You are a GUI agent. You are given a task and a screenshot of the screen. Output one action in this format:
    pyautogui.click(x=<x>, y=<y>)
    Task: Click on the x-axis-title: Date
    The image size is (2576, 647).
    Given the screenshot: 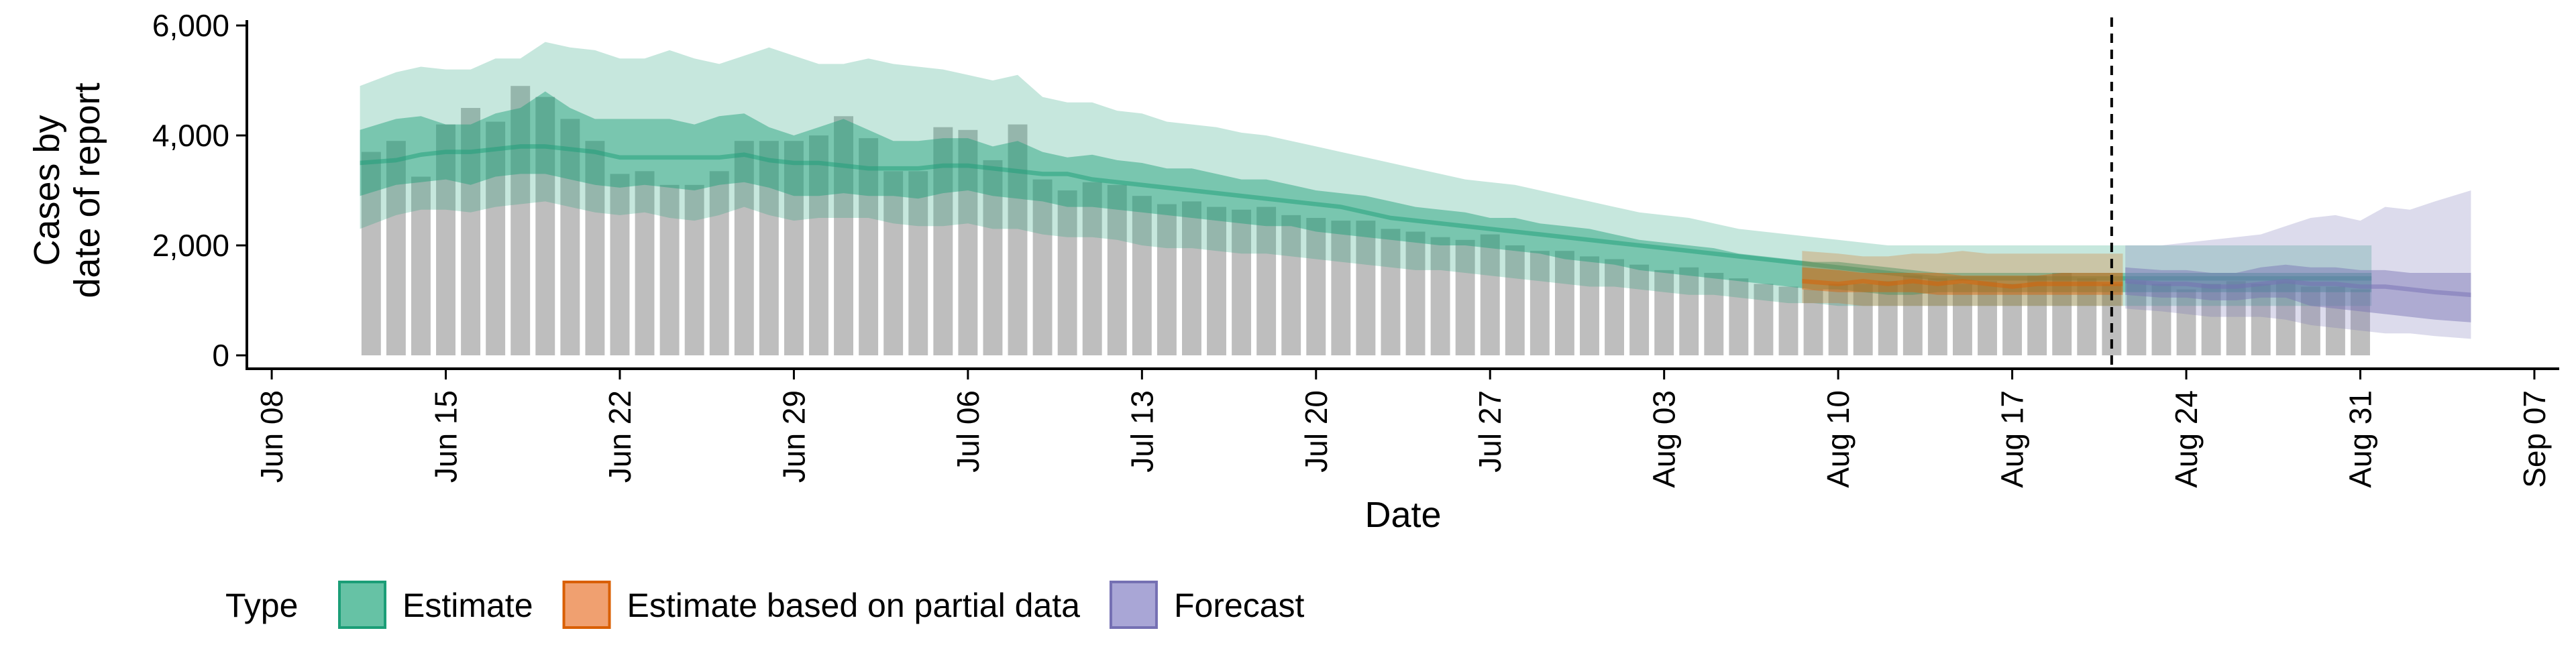 What is the action you would take?
    pyautogui.click(x=1402, y=515)
    